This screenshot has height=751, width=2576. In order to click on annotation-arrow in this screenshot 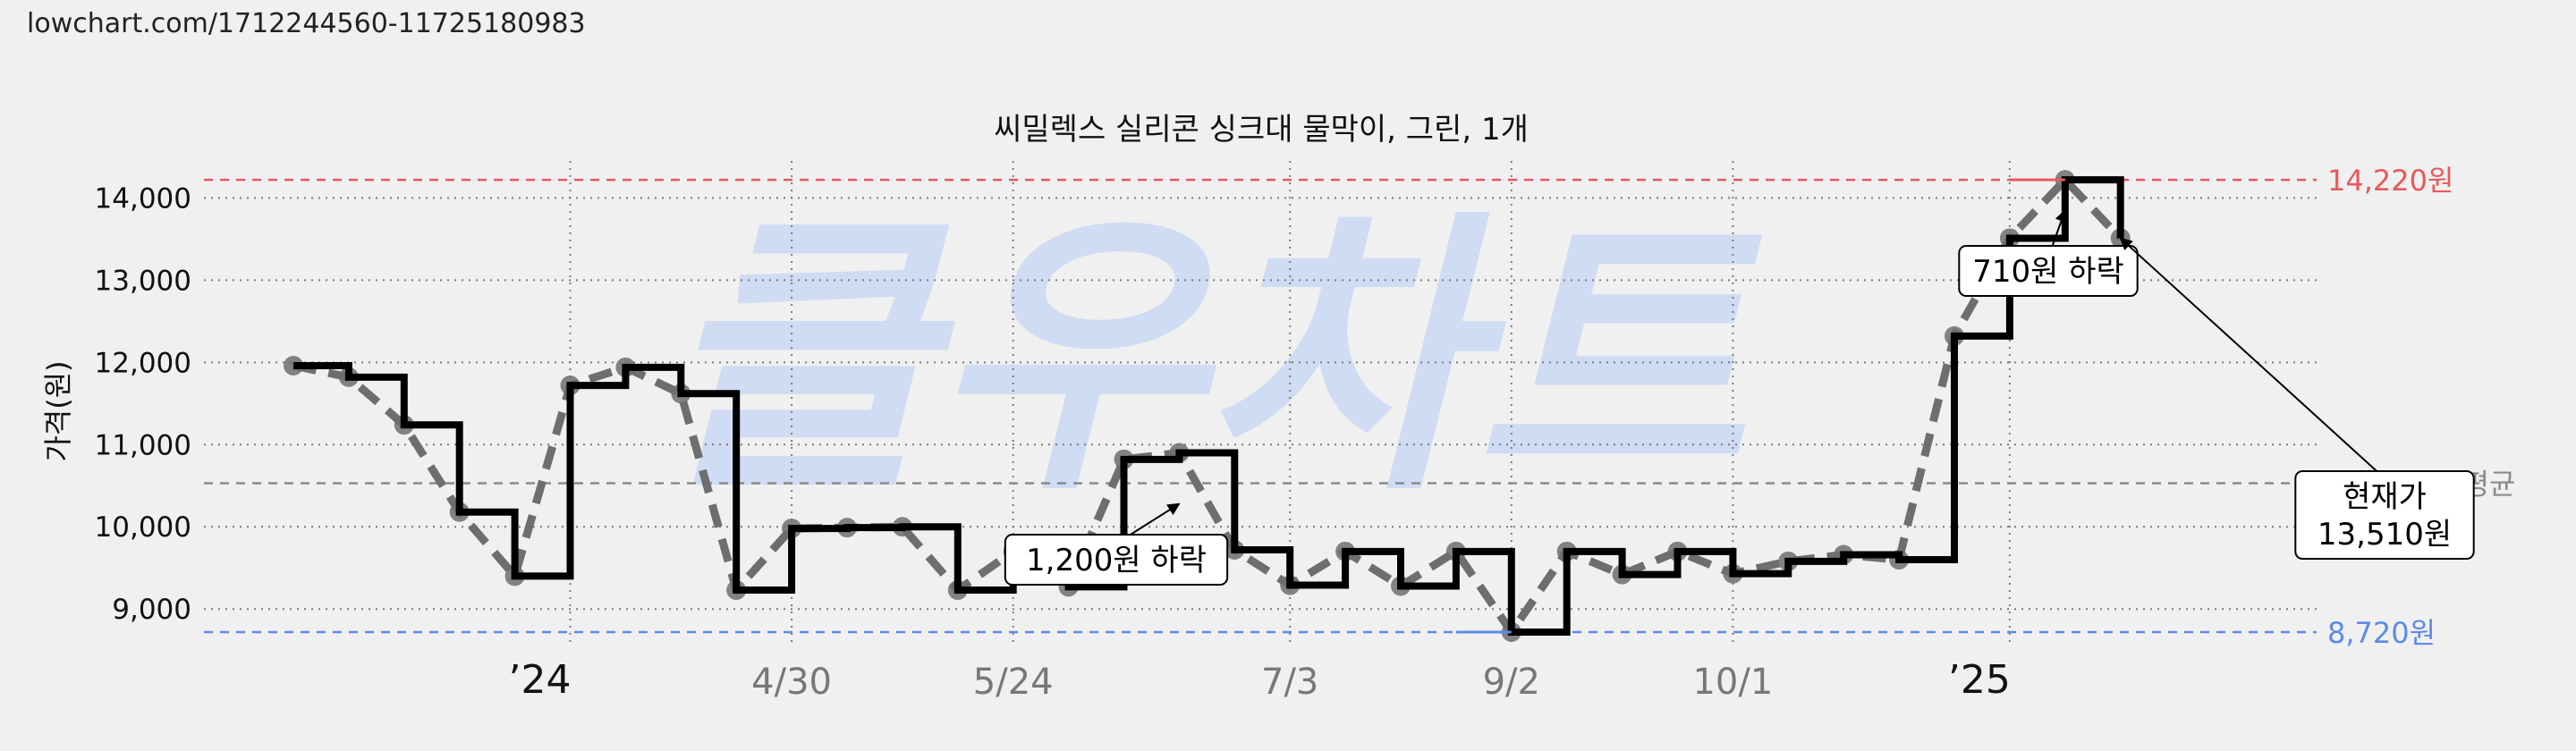, I will do `click(2252, 358)`.